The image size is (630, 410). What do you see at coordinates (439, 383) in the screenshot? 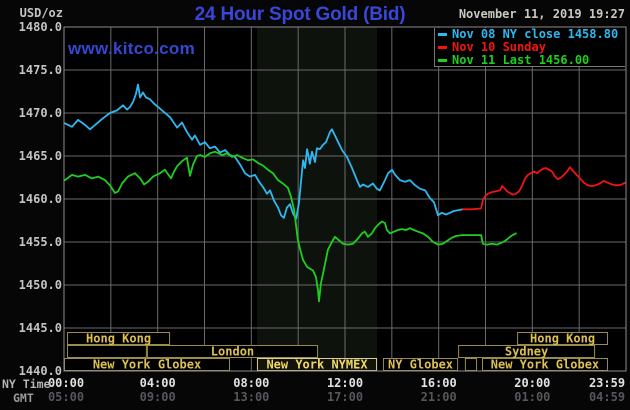
I see `ny-time-tick: 16:00` at bounding box center [439, 383].